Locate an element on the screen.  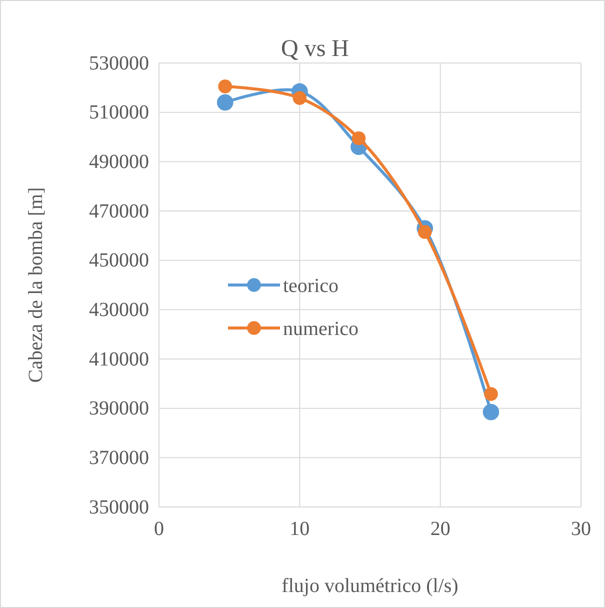
legend-label: numerico is located at coordinates (321, 329).